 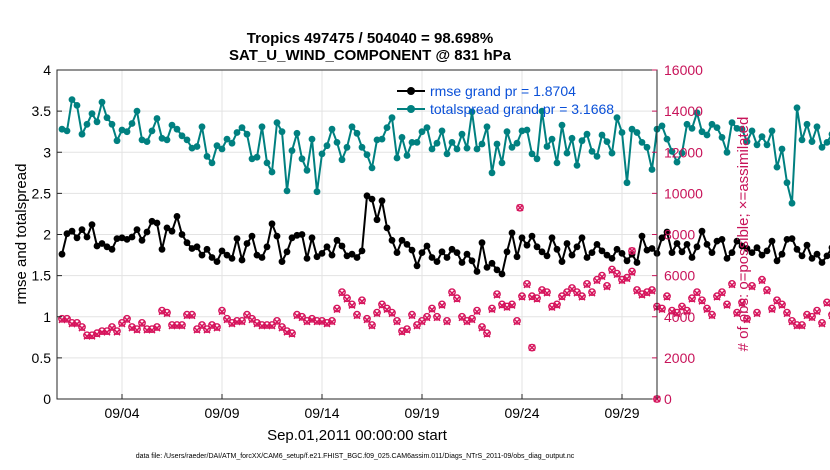 What do you see at coordinates (370, 55) in the screenshot?
I see `chart-title-line2: SAT_U_WIND_COMPONENT @ 831 hPa` at bounding box center [370, 55].